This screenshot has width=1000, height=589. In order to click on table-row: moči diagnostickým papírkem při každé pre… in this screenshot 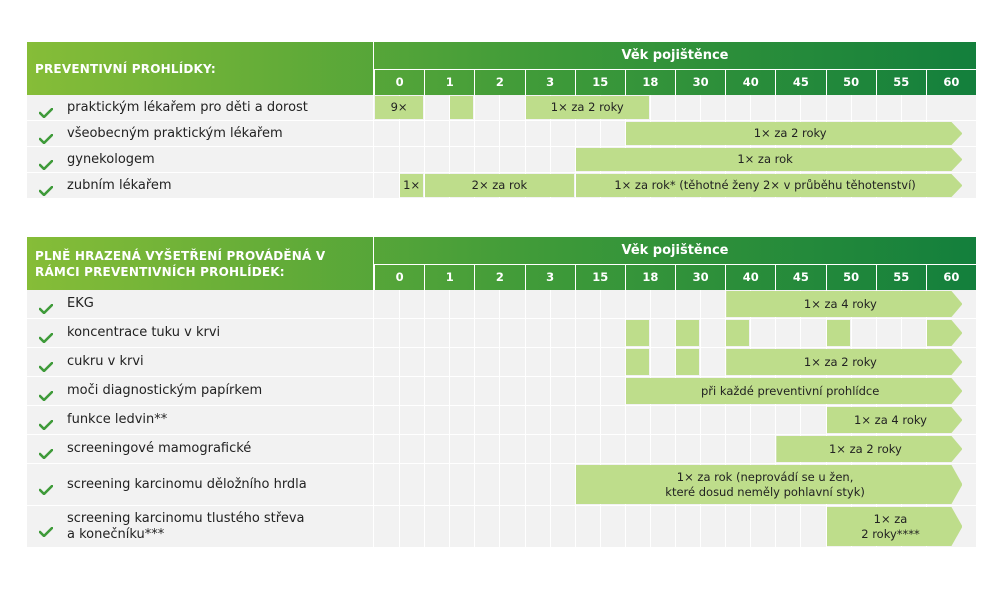, I will do `click(501, 391)`.